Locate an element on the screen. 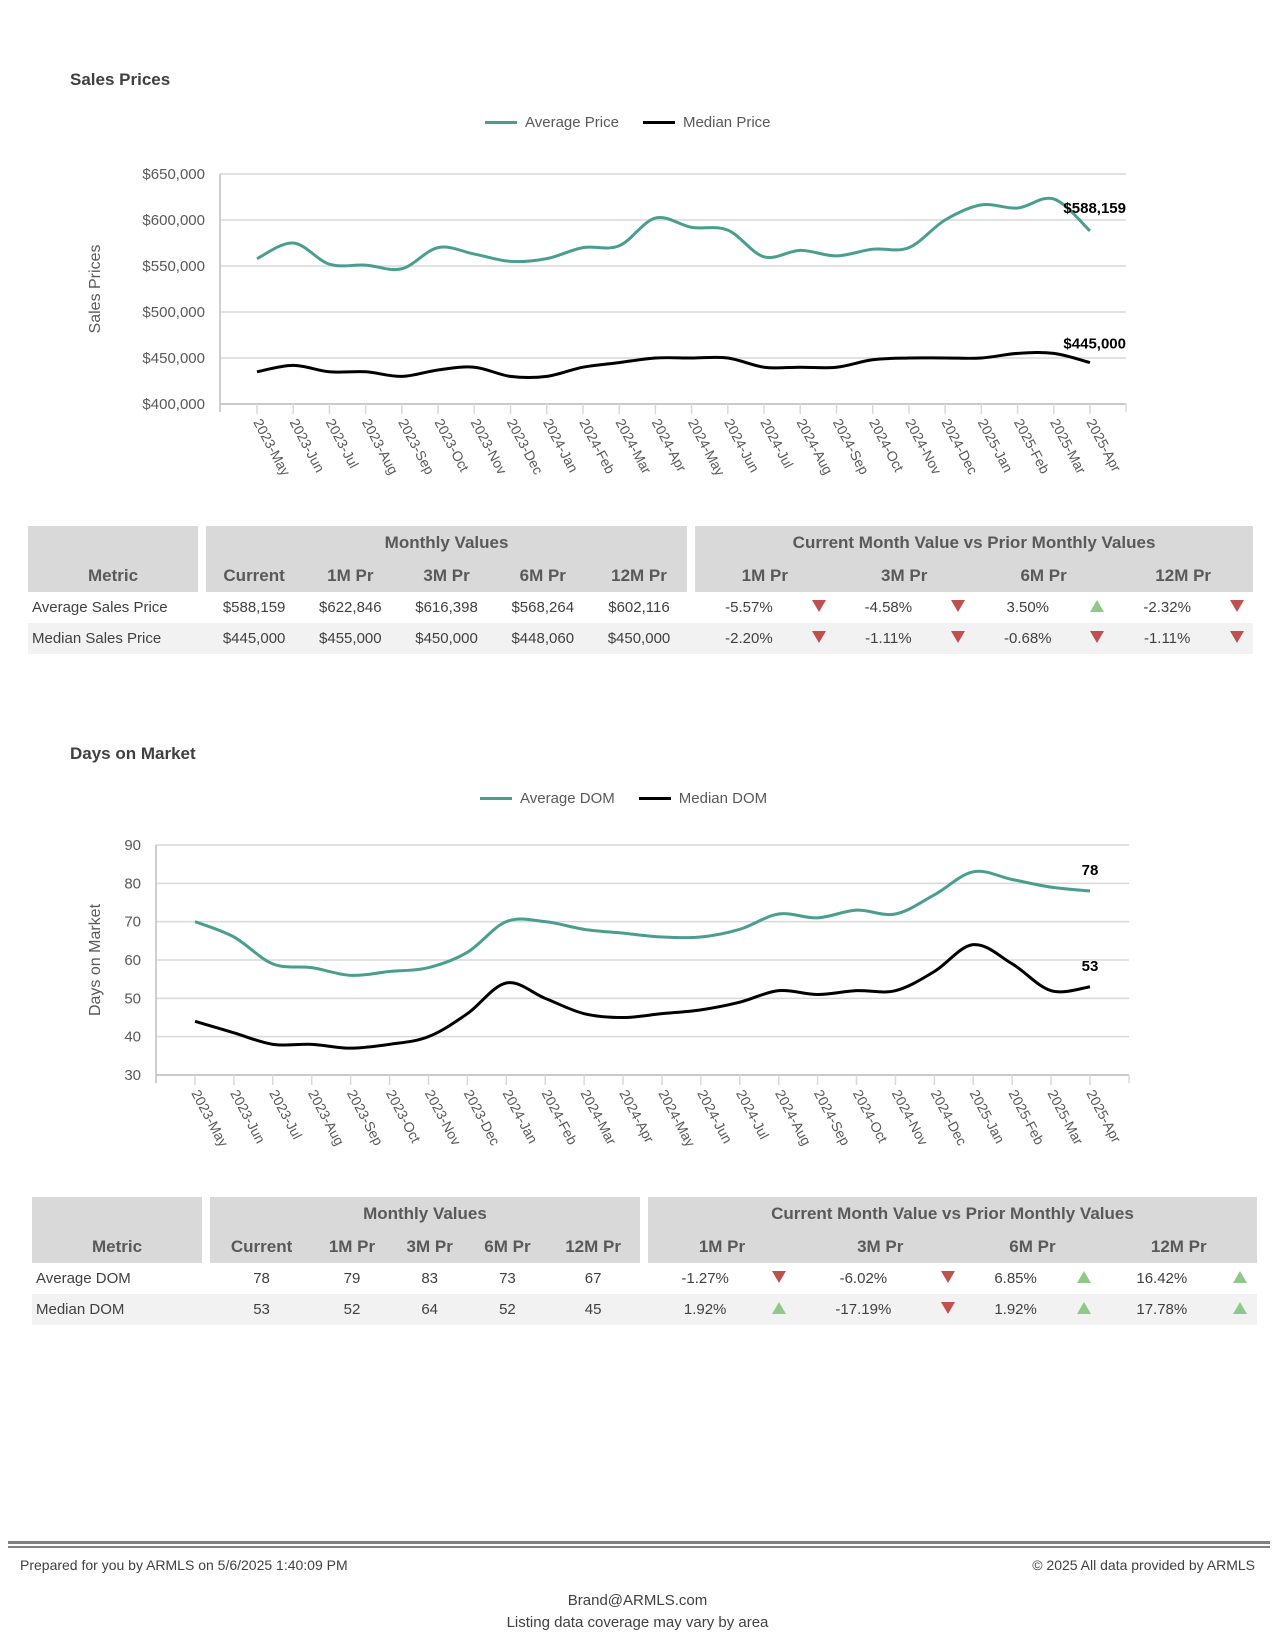 The width and height of the screenshot is (1275, 1650). y-tick-label: 50 is located at coordinates (132, 998).